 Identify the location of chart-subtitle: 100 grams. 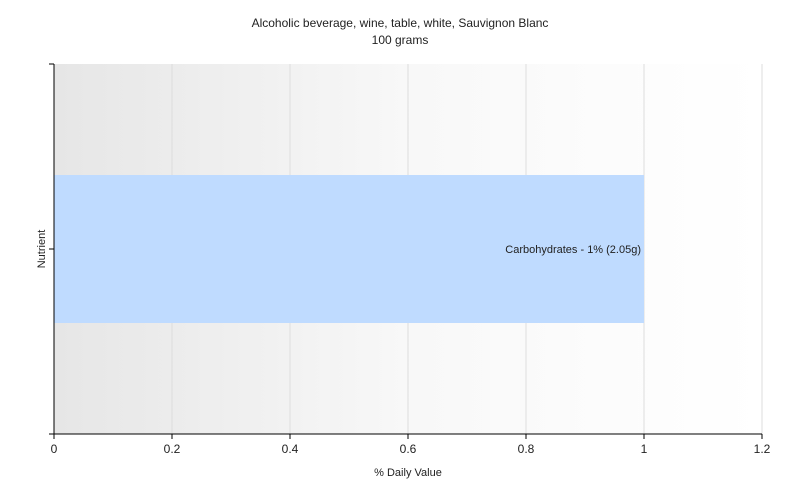
(400, 40).